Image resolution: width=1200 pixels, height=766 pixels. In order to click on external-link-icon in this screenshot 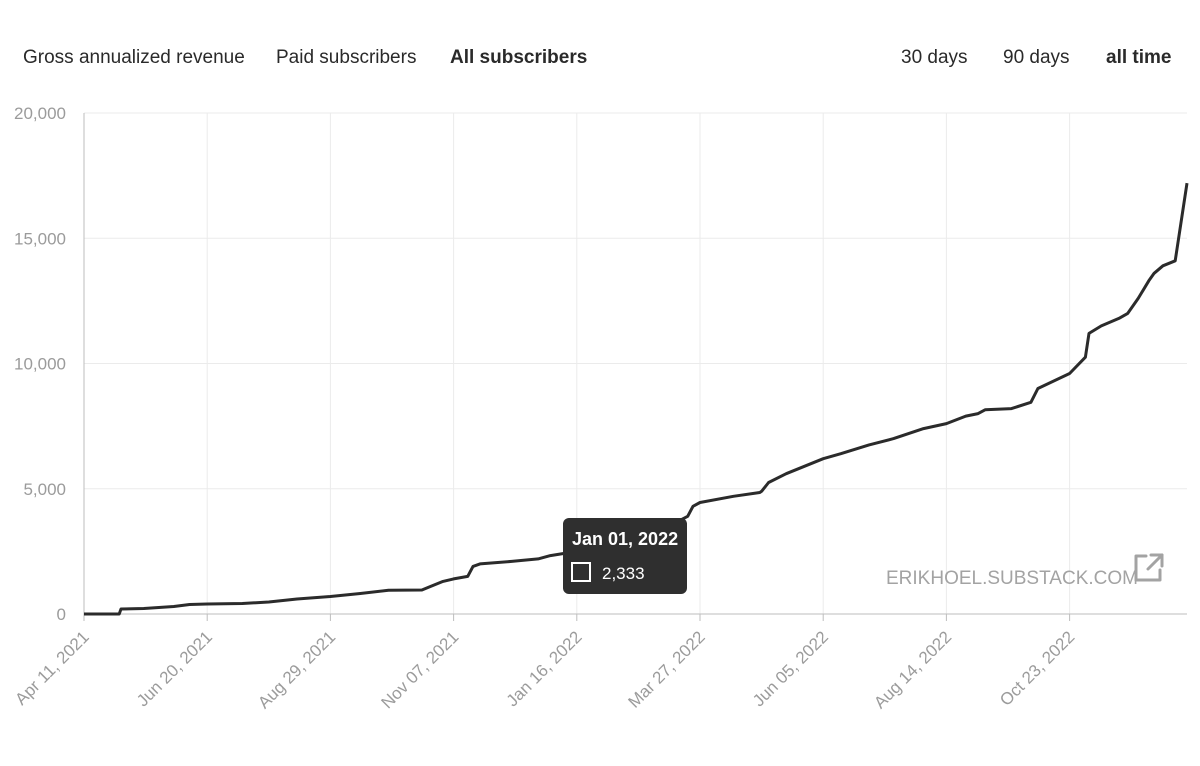, I will do `click(1149, 567)`.